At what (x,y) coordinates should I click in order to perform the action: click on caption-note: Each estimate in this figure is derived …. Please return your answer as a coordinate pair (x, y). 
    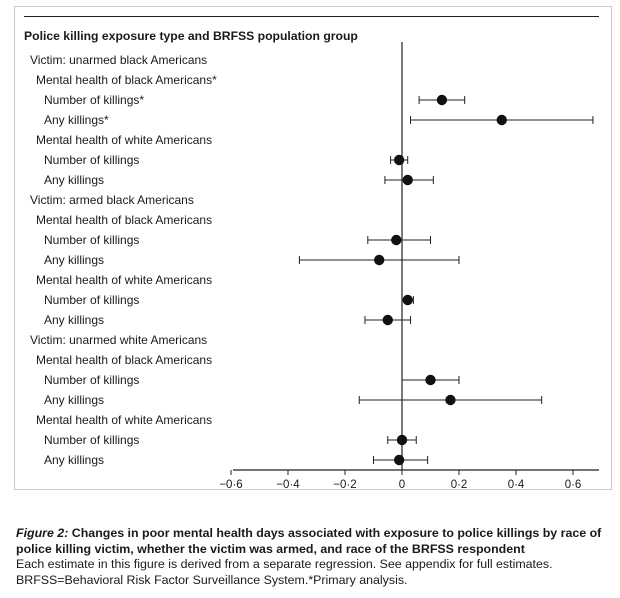
    Looking at the image, I should click on (284, 572).